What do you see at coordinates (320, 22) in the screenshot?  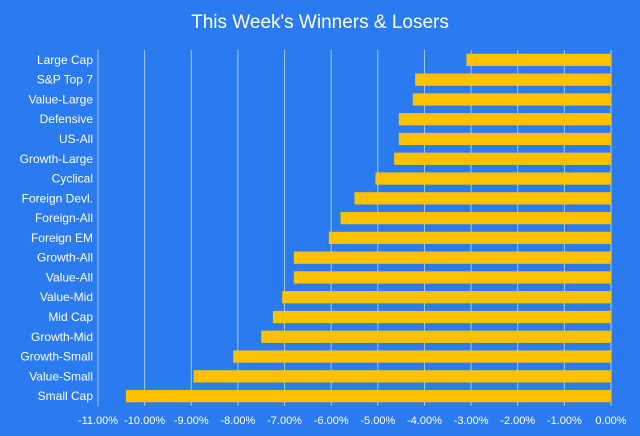 I see `chart-title: This Week's Winners & Losers` at bounding box center [320, 22].